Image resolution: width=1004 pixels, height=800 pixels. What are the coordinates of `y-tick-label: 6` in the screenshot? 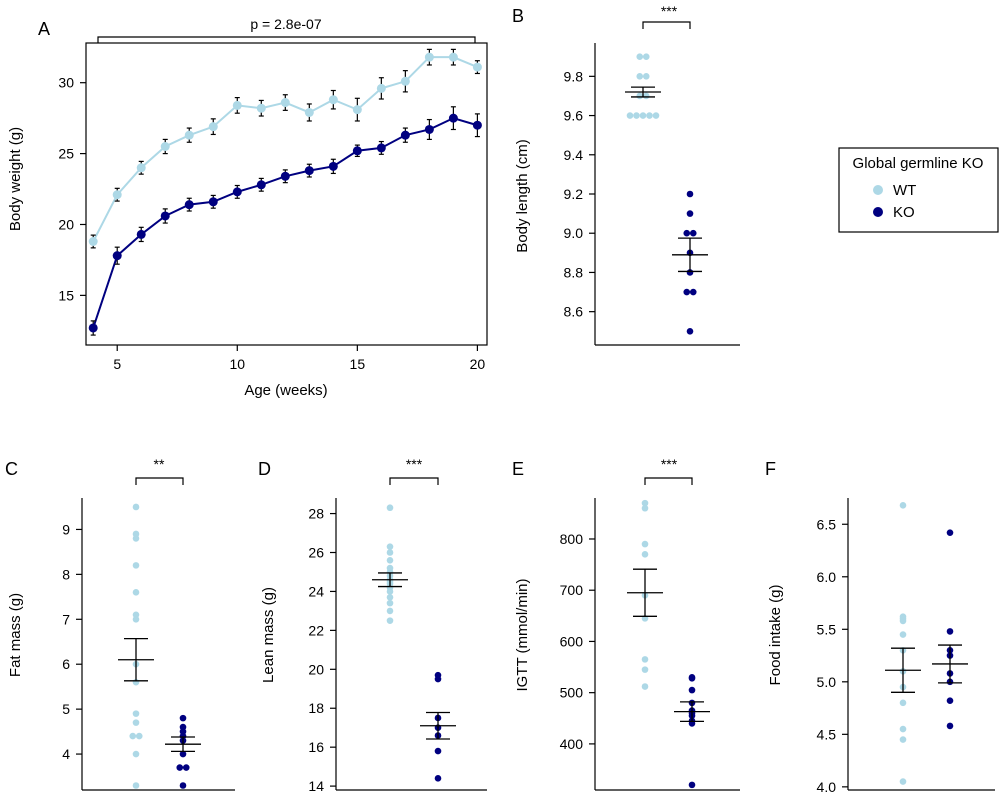 It's located at (66, 664).